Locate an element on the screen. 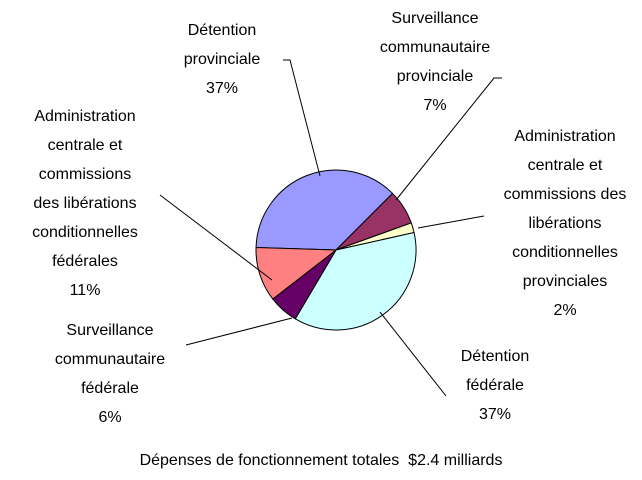 The height and width of the screenshot is (480, 642). value-label: 11% is located at coordinates (85, 290).